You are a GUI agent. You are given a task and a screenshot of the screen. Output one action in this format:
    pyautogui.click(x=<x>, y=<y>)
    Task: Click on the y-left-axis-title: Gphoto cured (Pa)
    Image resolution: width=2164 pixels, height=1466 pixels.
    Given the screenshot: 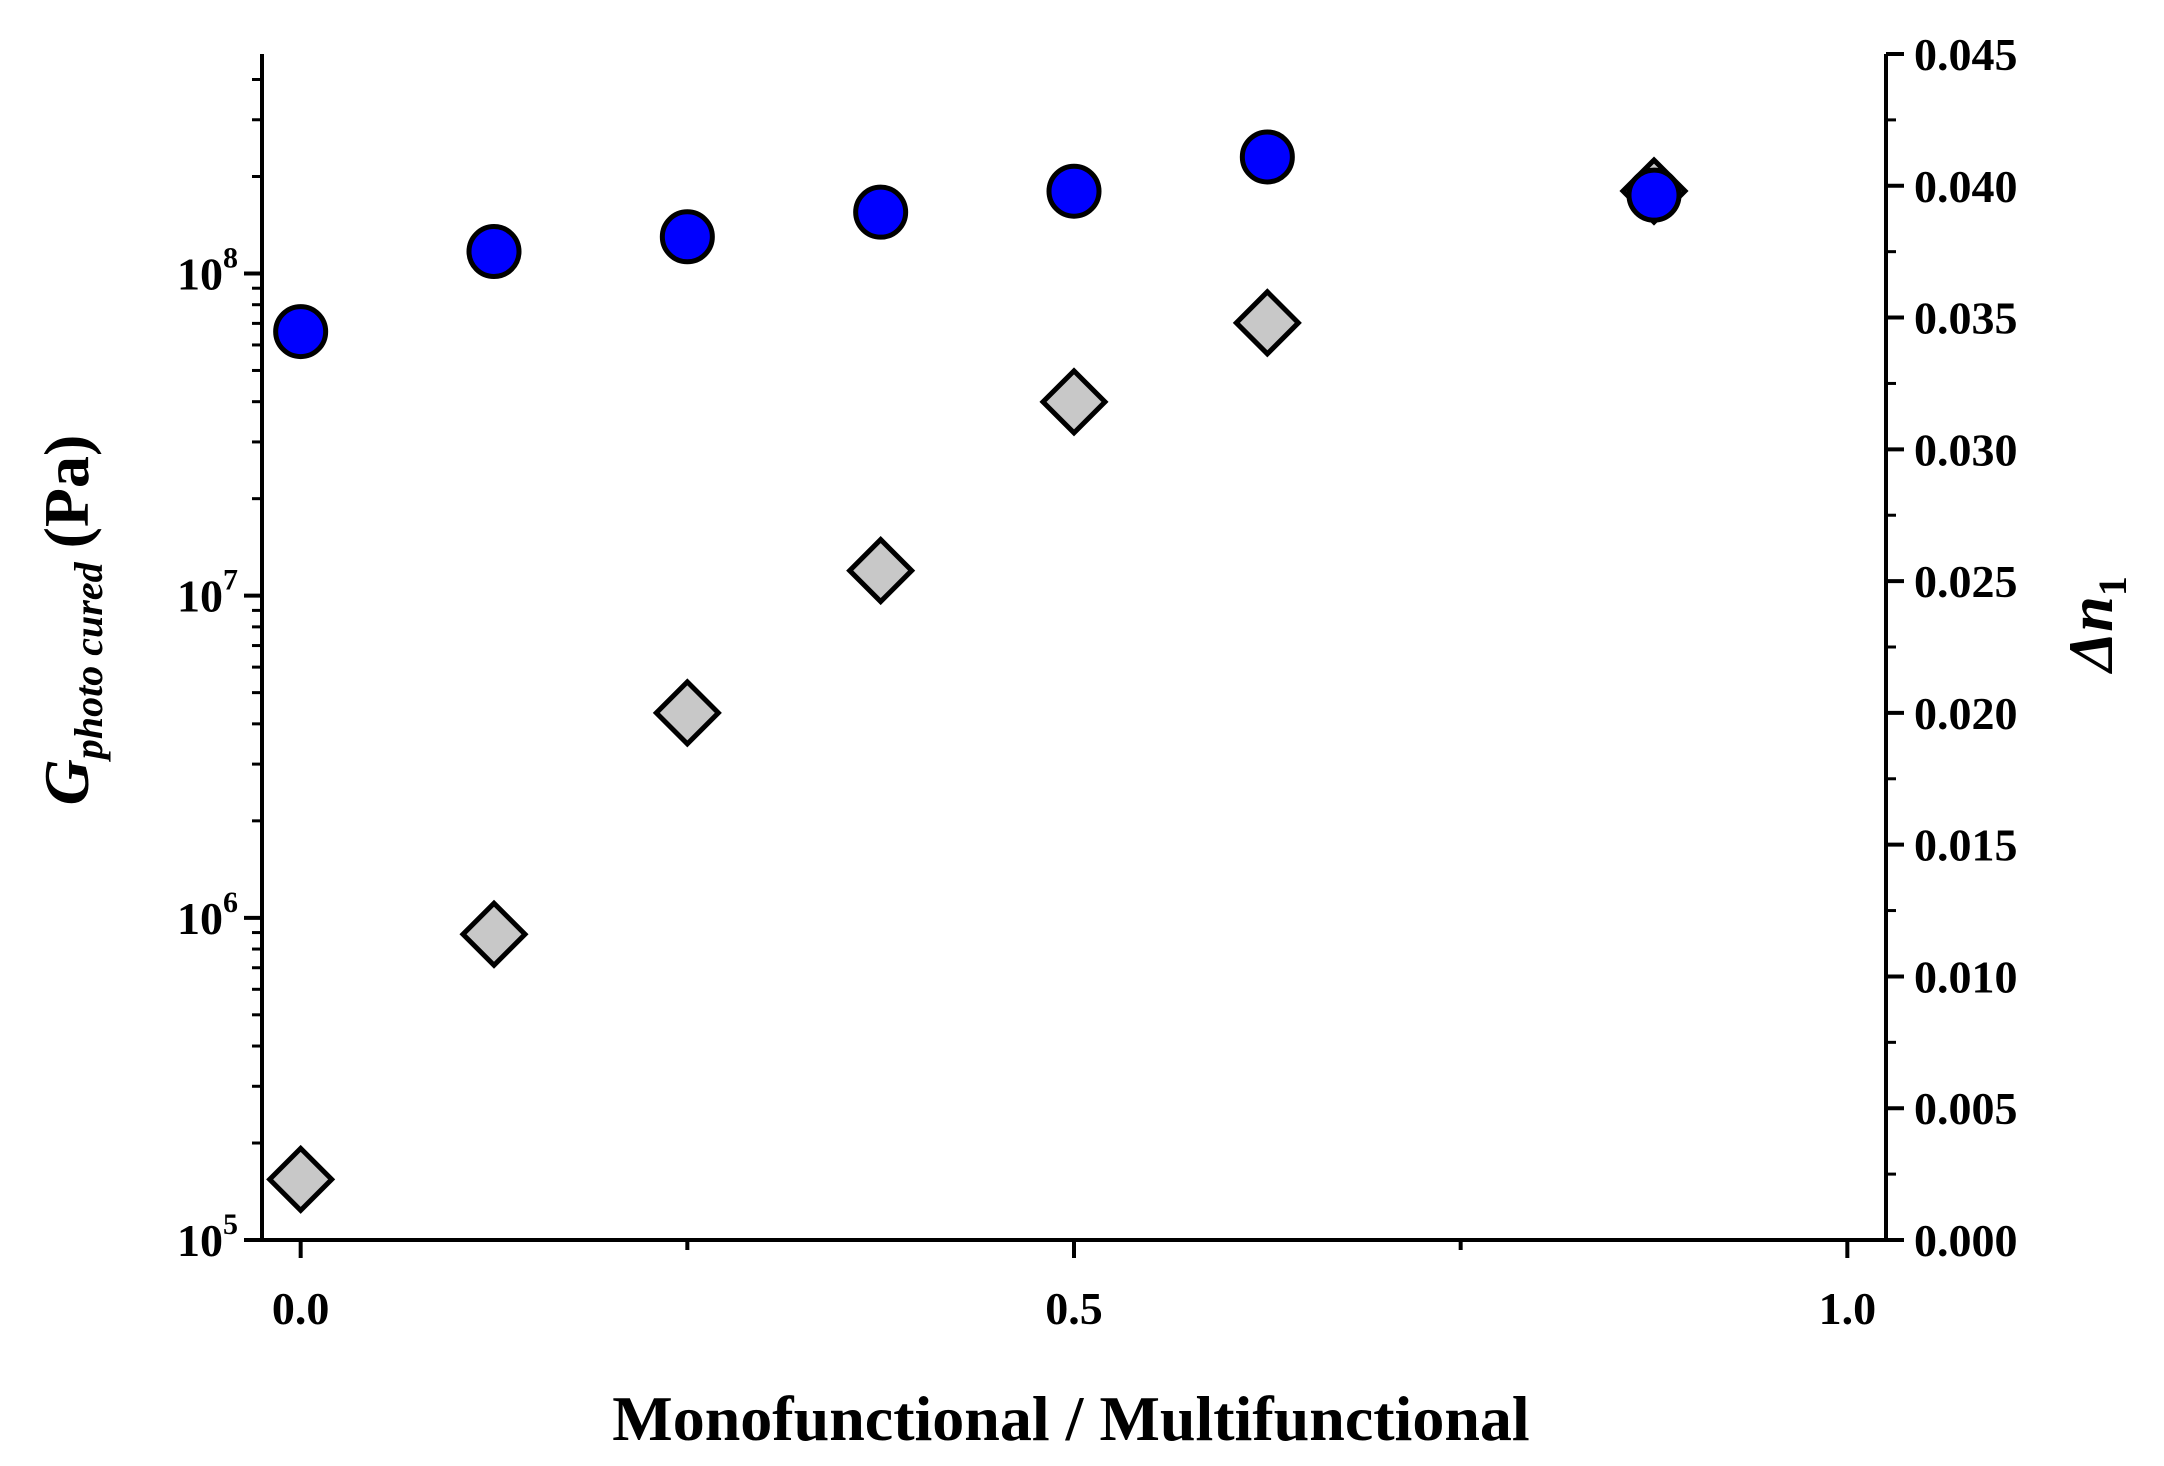 What is the action you would take?
    pyautogui.click(x=71, y=620)
    